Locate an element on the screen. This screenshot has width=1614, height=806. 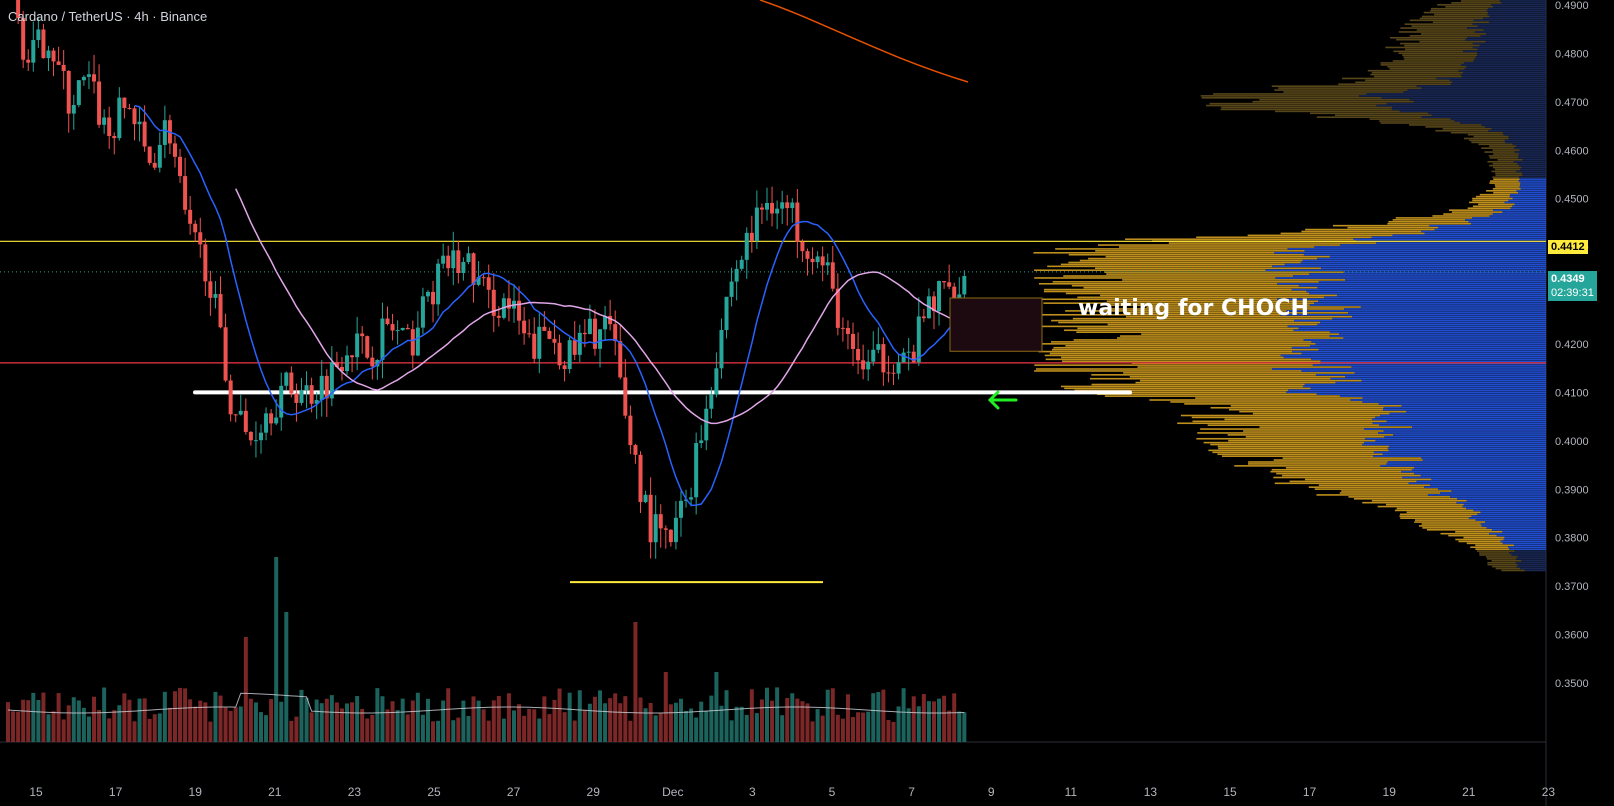
ma-long-line is located at coordinates (864, 41).